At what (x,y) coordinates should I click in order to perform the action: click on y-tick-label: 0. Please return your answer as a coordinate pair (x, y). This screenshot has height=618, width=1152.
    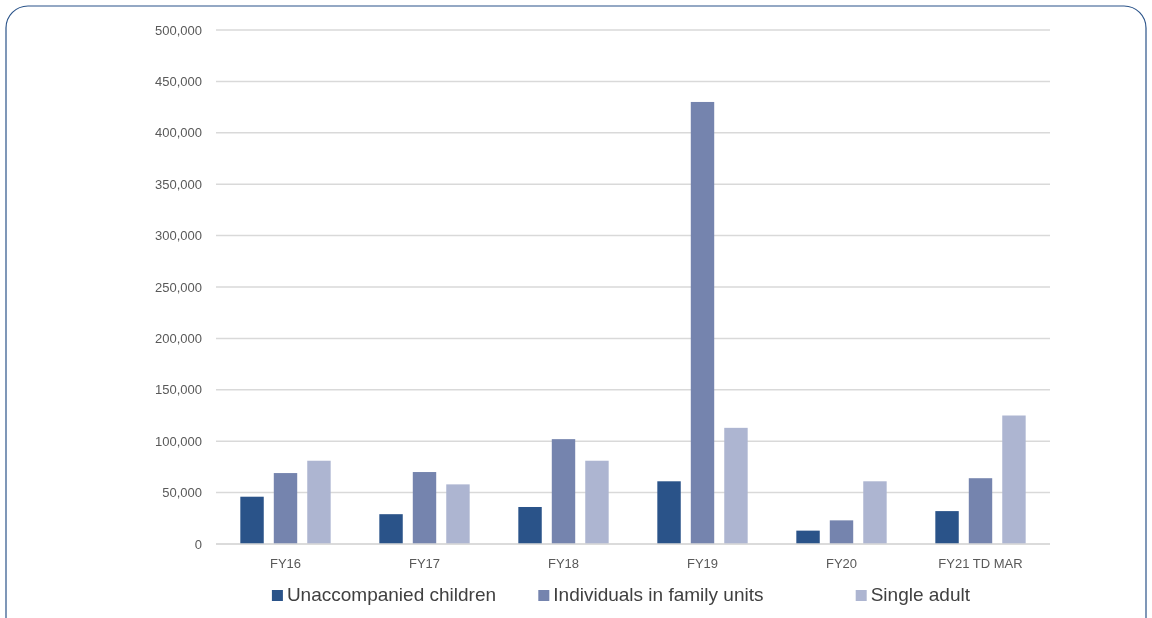
    Looking at the image, I should click on (198, 544).